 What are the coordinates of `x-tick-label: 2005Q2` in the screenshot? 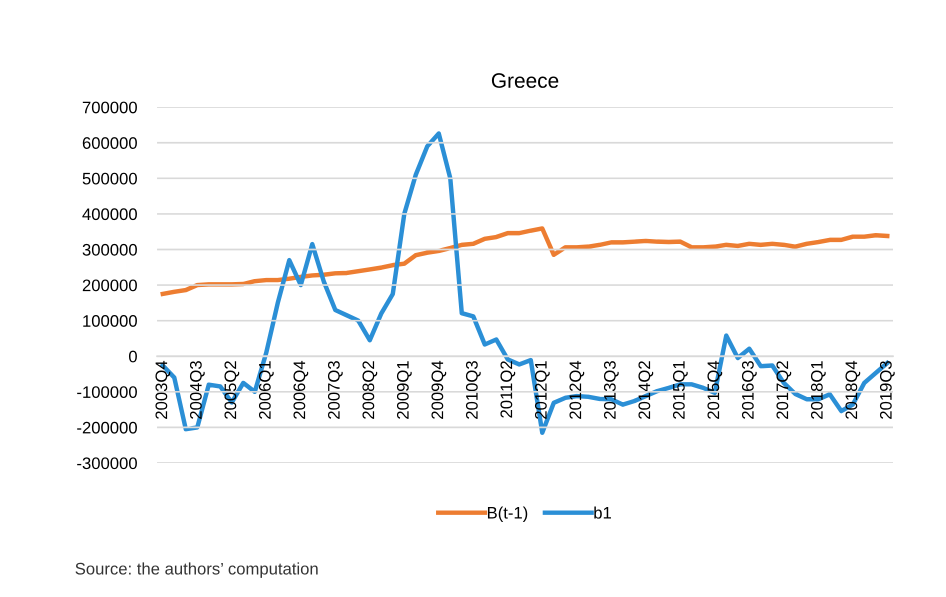 It's located at (232, 390).